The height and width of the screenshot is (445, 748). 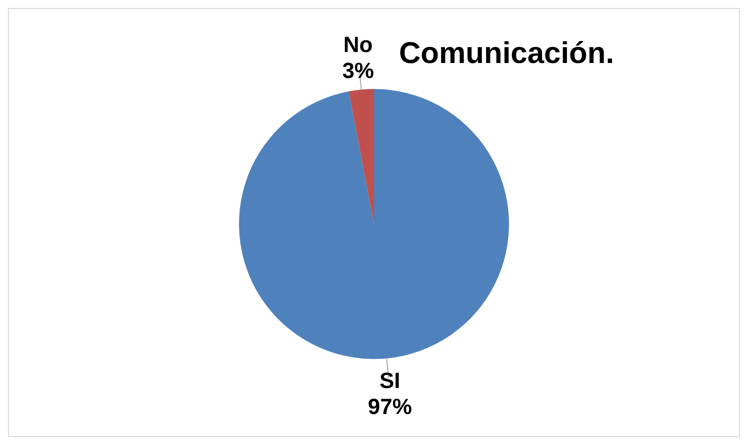 I want to click on slice-label: No, so click(x=358, y=44).